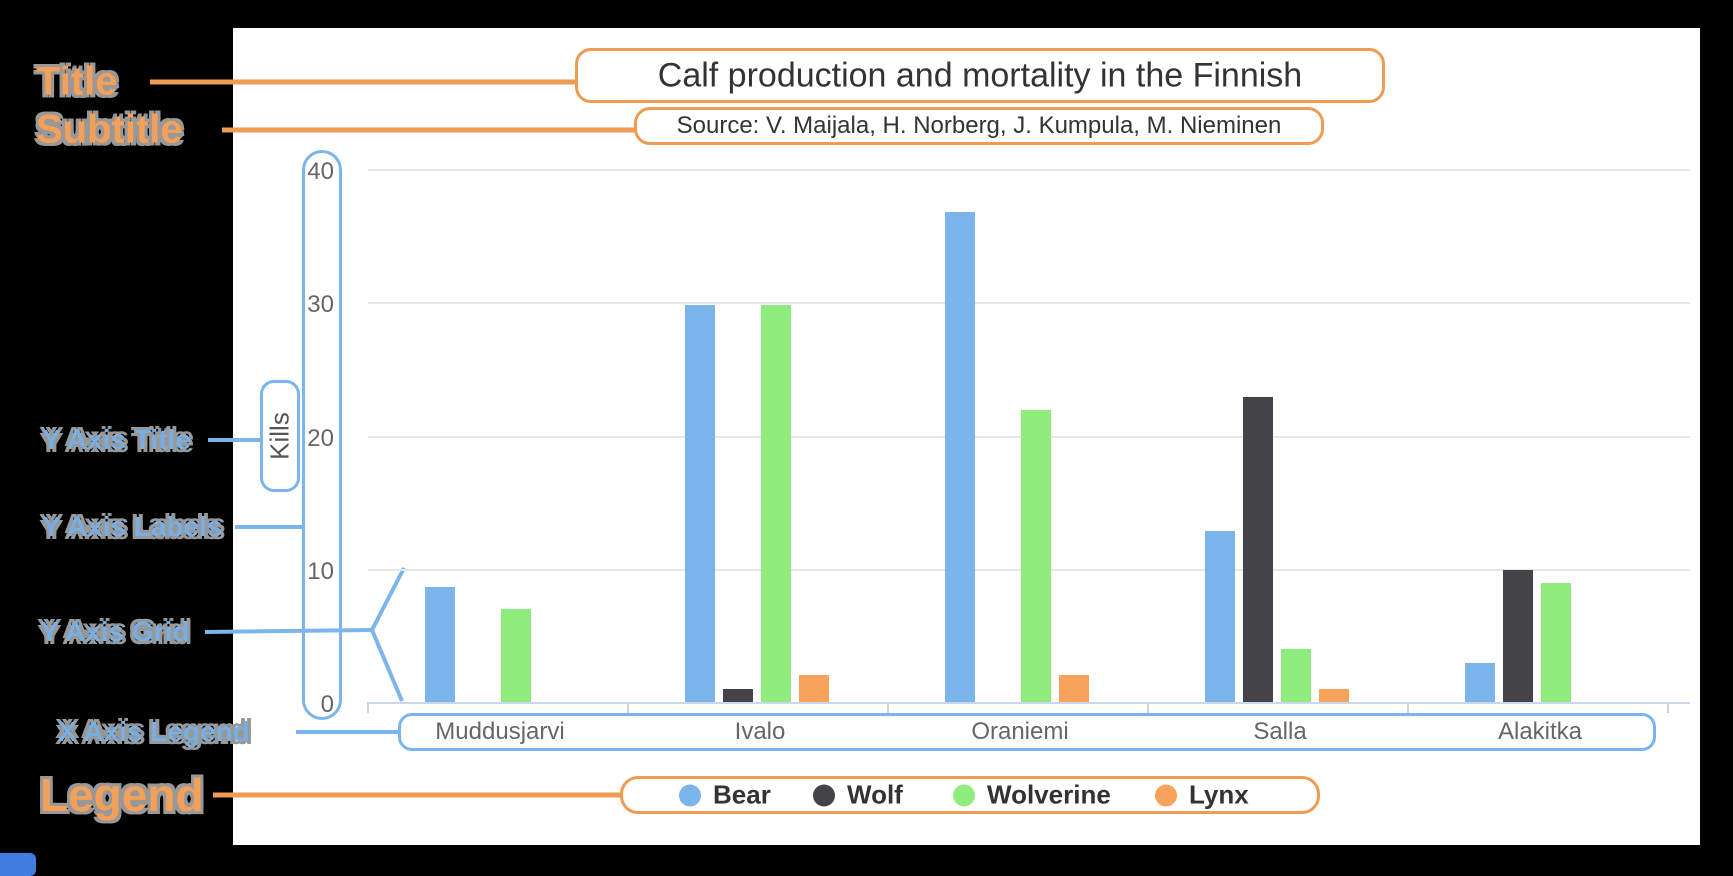 The image size is (1733, 876). Describe the element at coordinates (1219, 794) in the screenshot. I see `legend-label-lynx: Lynx` at that location.